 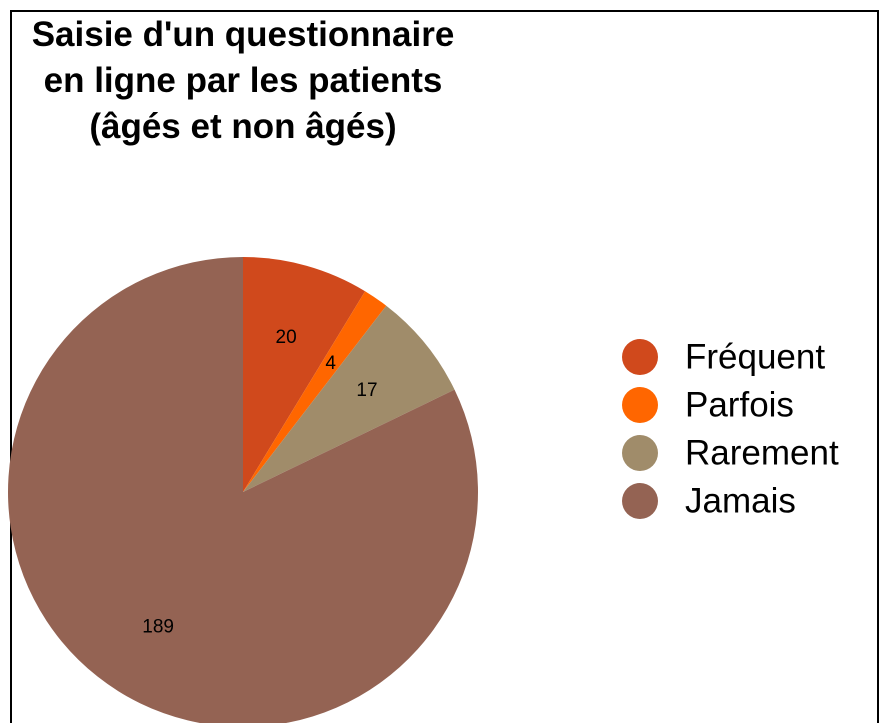 What do you see at coordinates (740, 500) in the screenshot?
I see `legend-label: Jamais` at bounding box center [740, 500].